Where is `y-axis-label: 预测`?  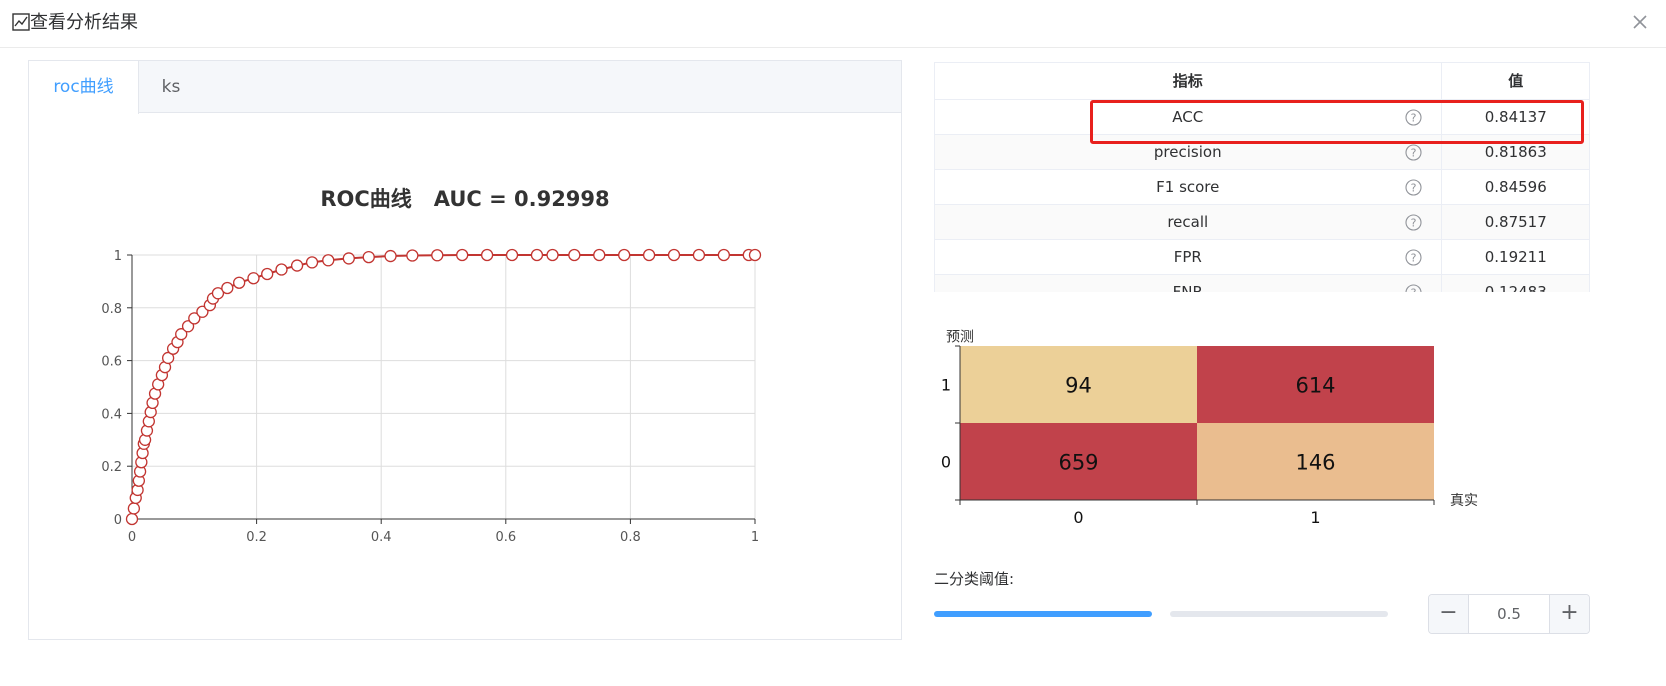 y-axis-label: 预测 is located at coordinates (960, 338).